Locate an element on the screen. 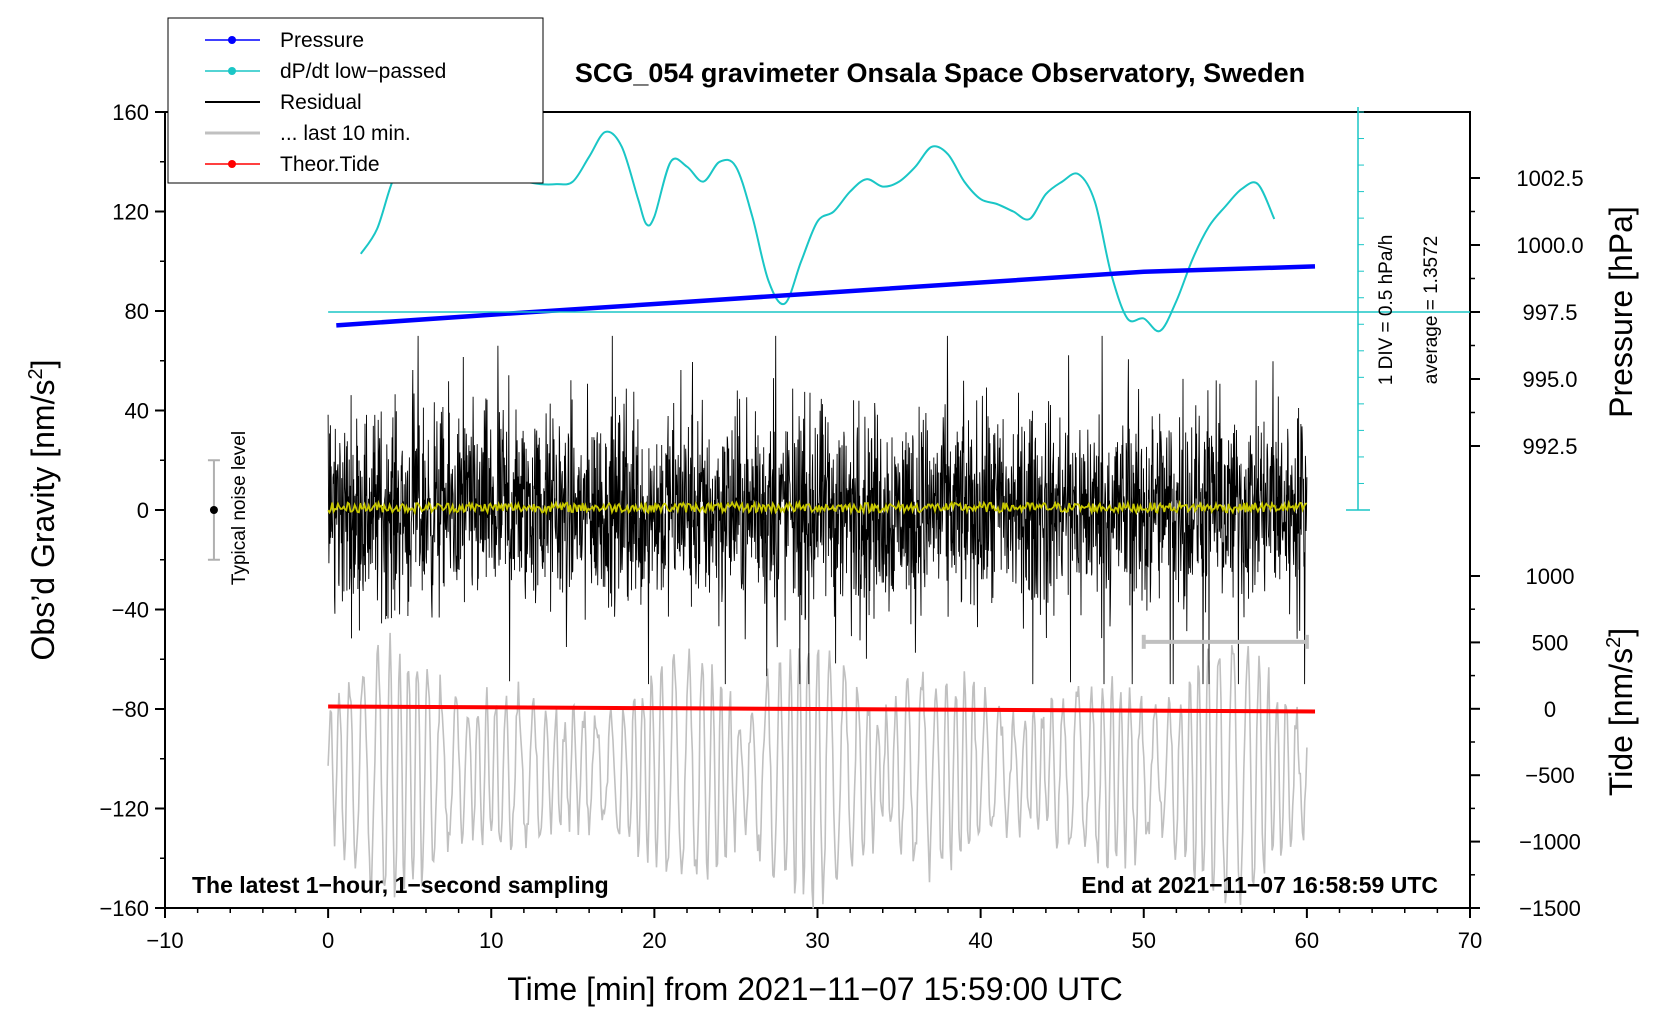 This screenshot has width=1660, height=1020. footer-sampling-note: The latest 1−hour, 1−second sampling is located at coordinates (400, 885).